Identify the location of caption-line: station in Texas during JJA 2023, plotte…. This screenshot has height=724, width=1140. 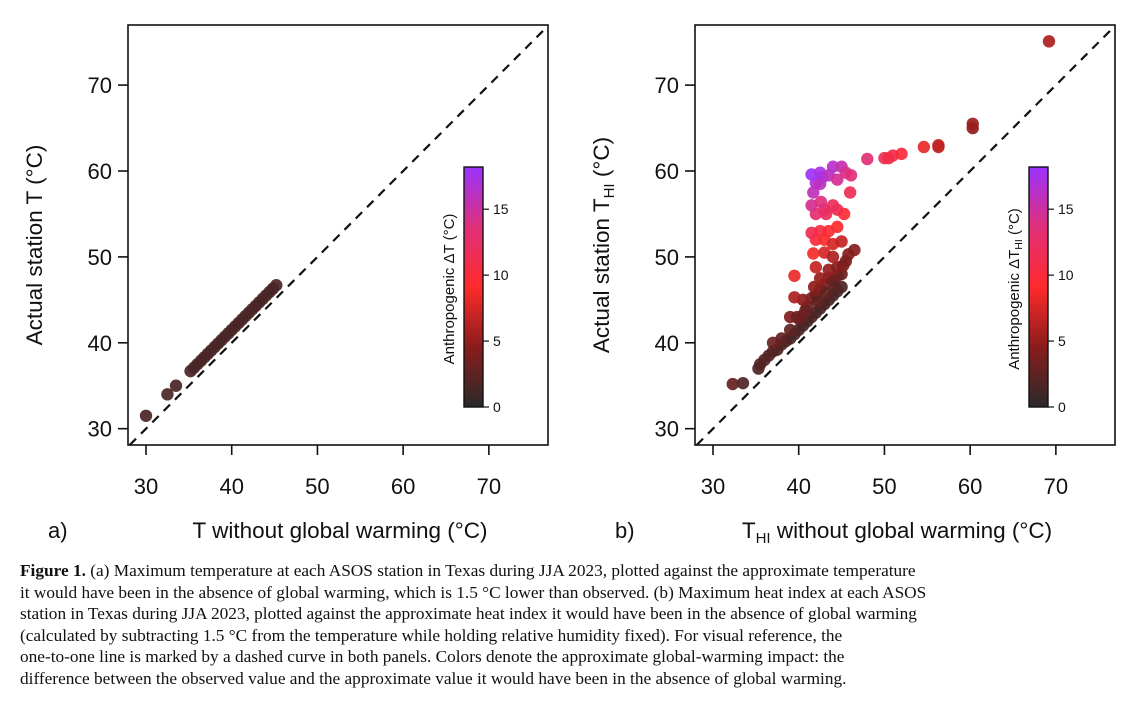
(468, 614).